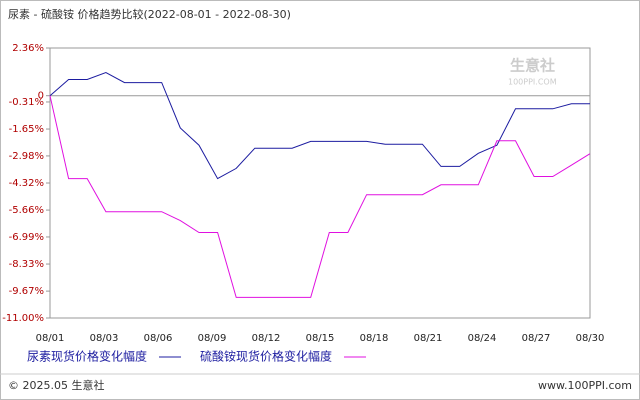 The image size is (640, 400). I want to click on x-tick-label: 08/24, so click(482, 338).